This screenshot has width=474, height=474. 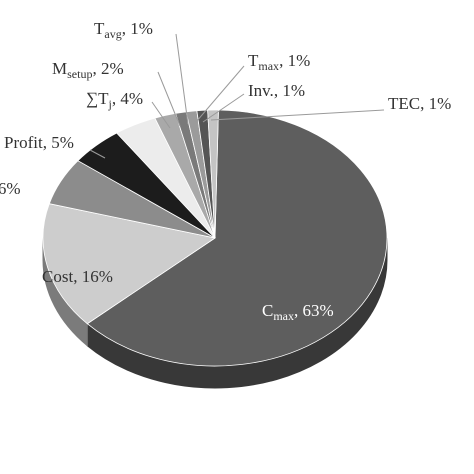 I want to click on label-value: , 63%, so click(x=314, y=310).